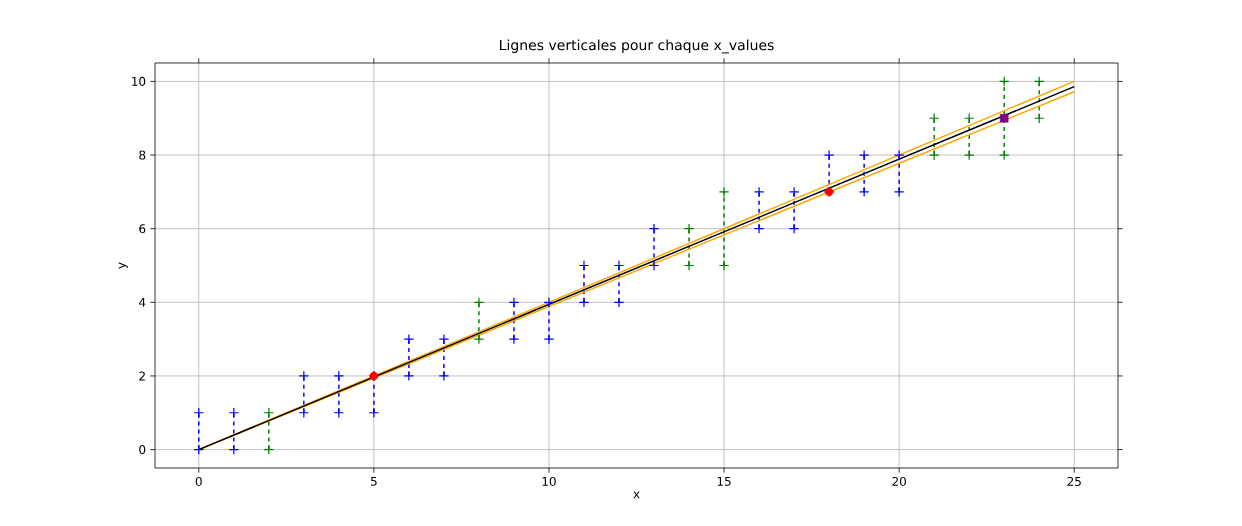 The image size is (1242, 526). I want to click on y-tick-label: 4, so click(142, 302).